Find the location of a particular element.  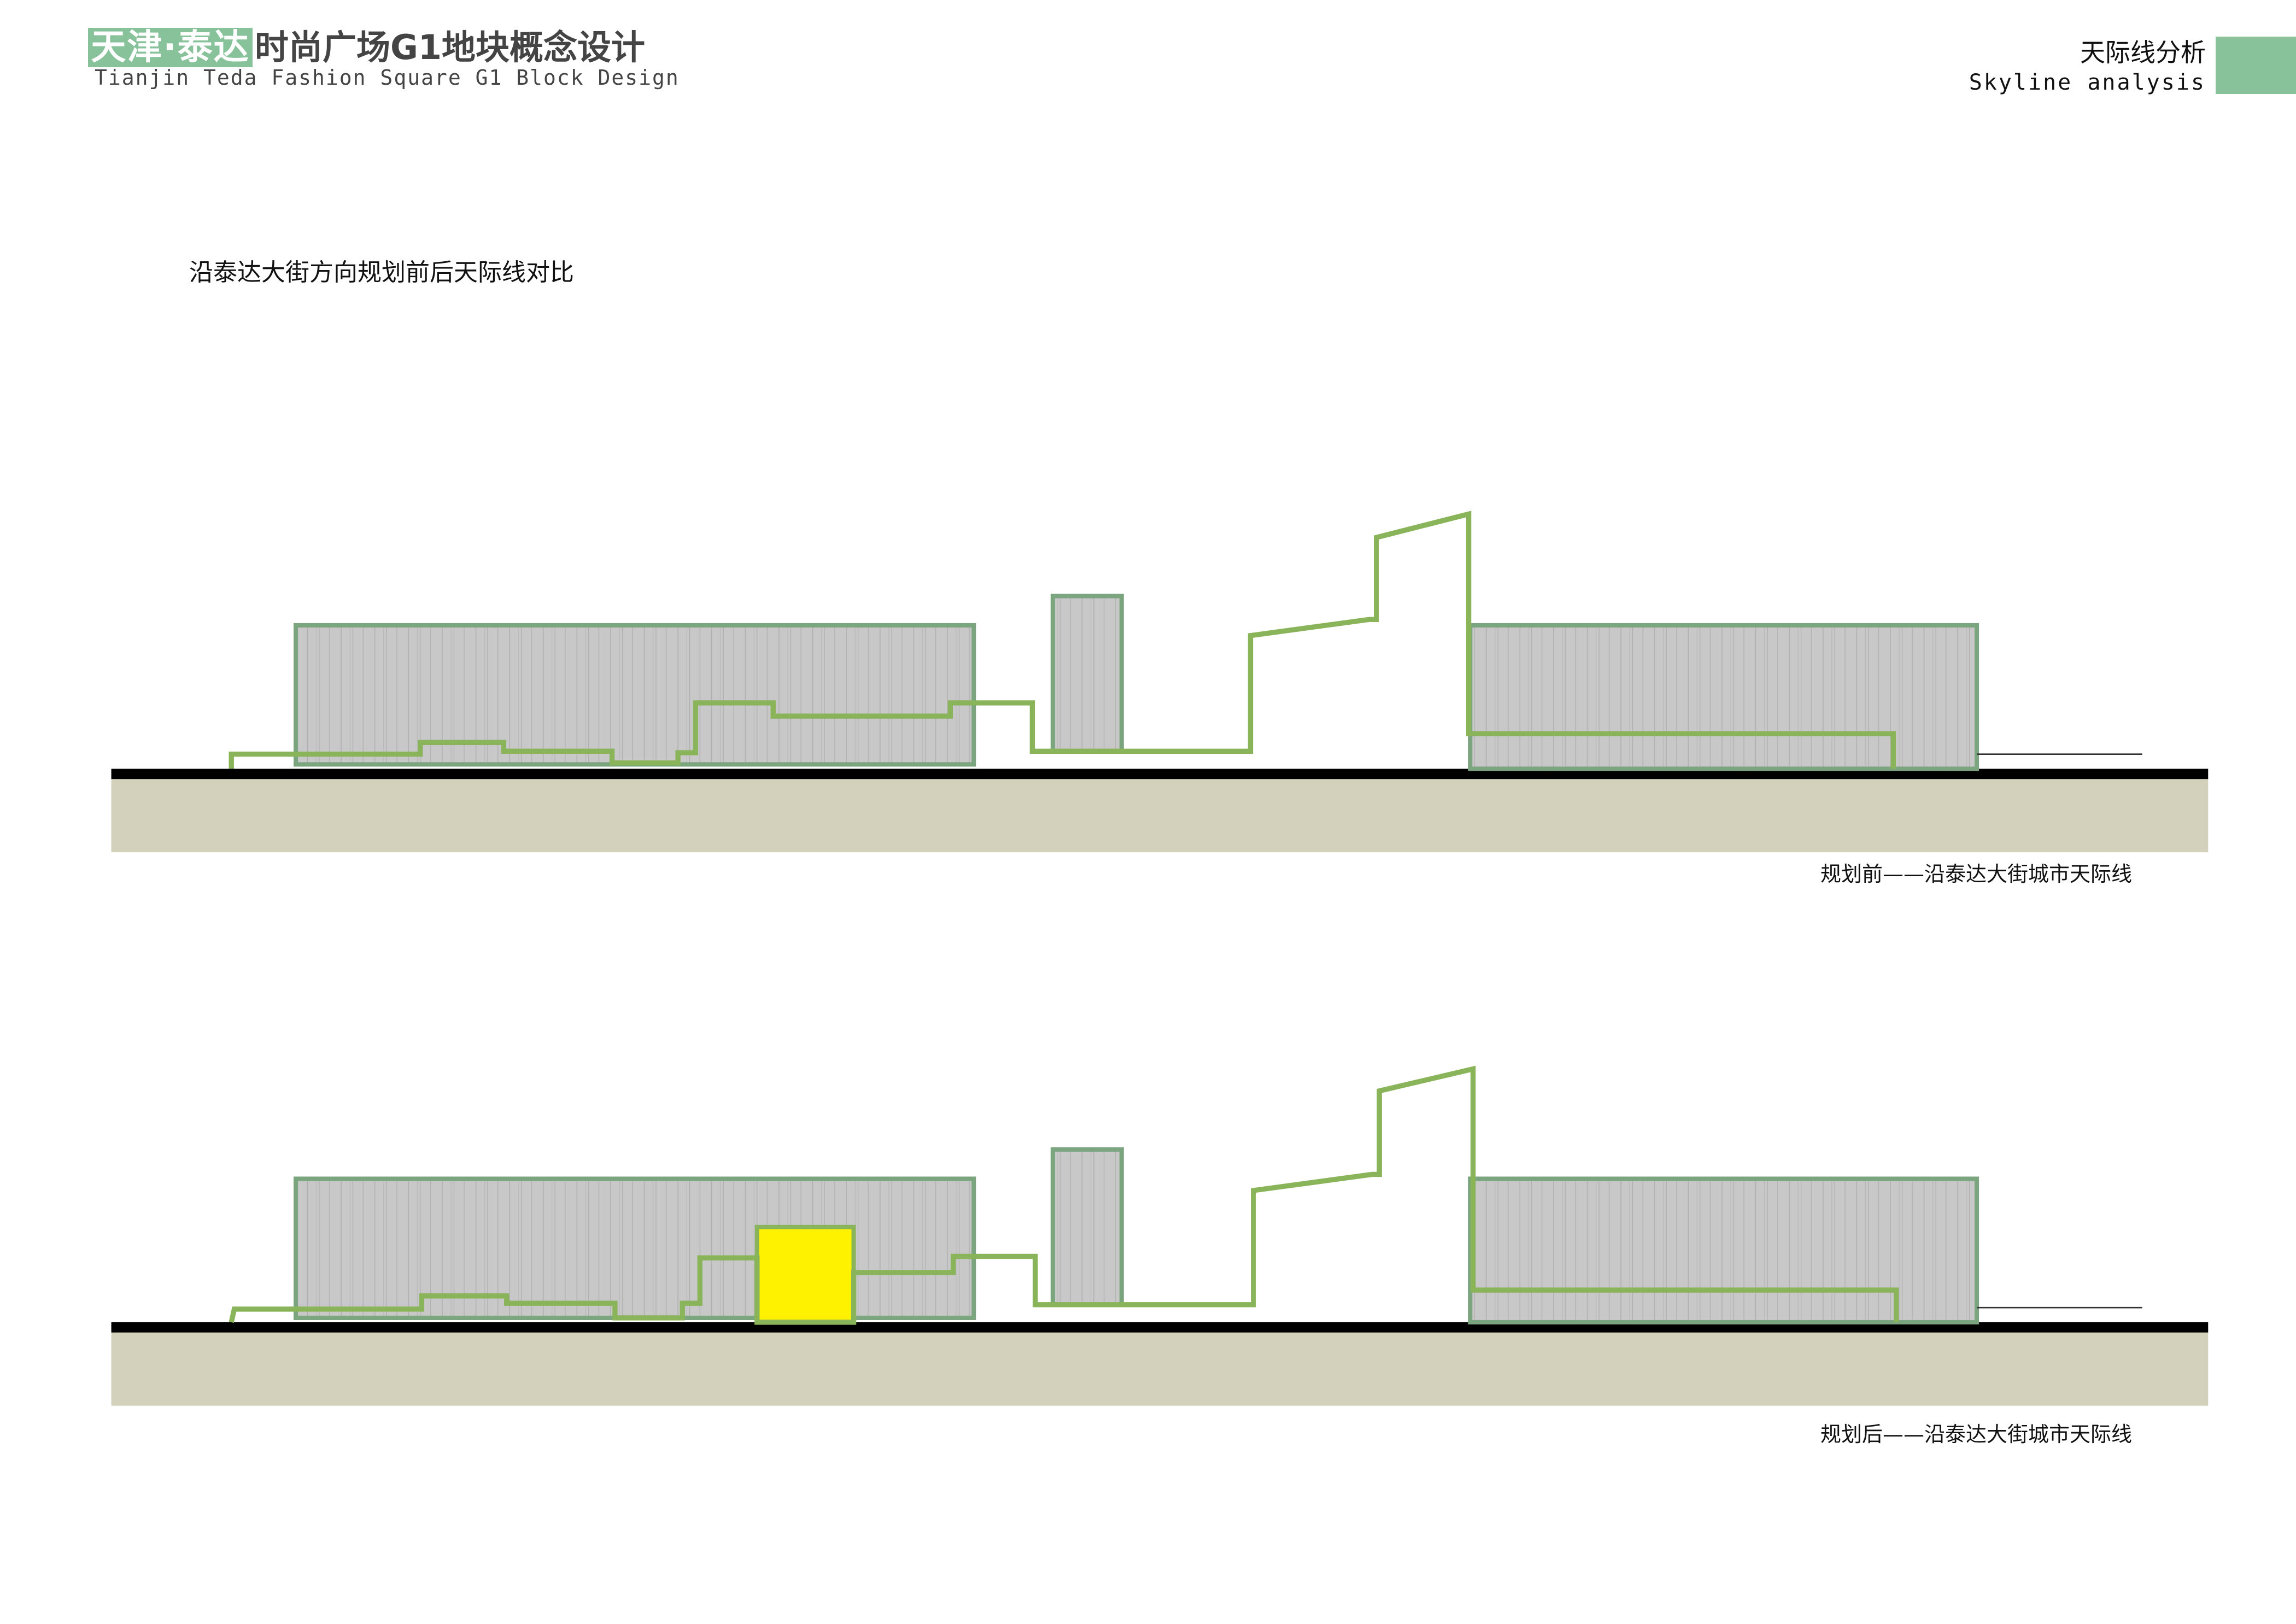

new-building is located at coordinates (805, 1274).